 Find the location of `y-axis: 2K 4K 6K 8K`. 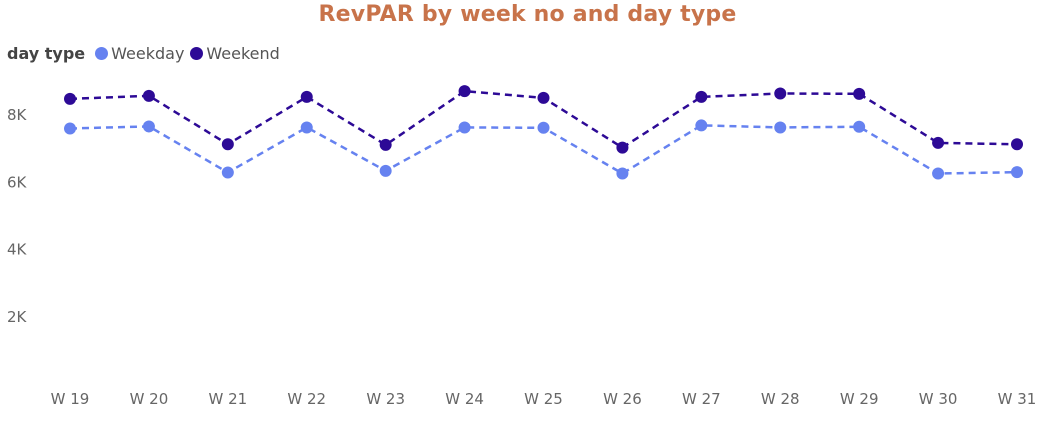

y-axis: 2K 4K 6K 8K is located at coordinates (17, 216).